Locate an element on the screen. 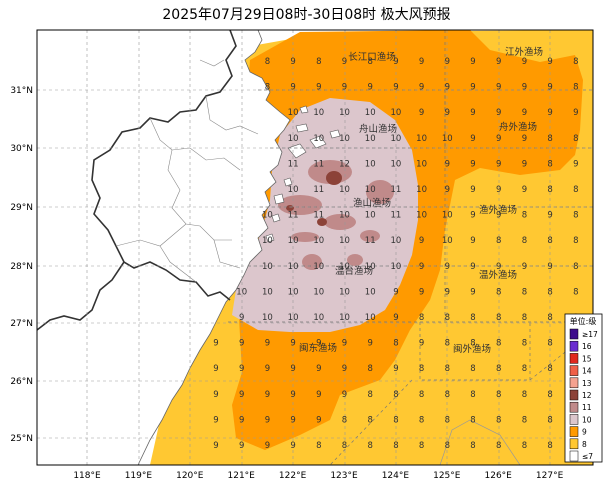  legend-label: ≥17 is located at coordinates (590, 334).